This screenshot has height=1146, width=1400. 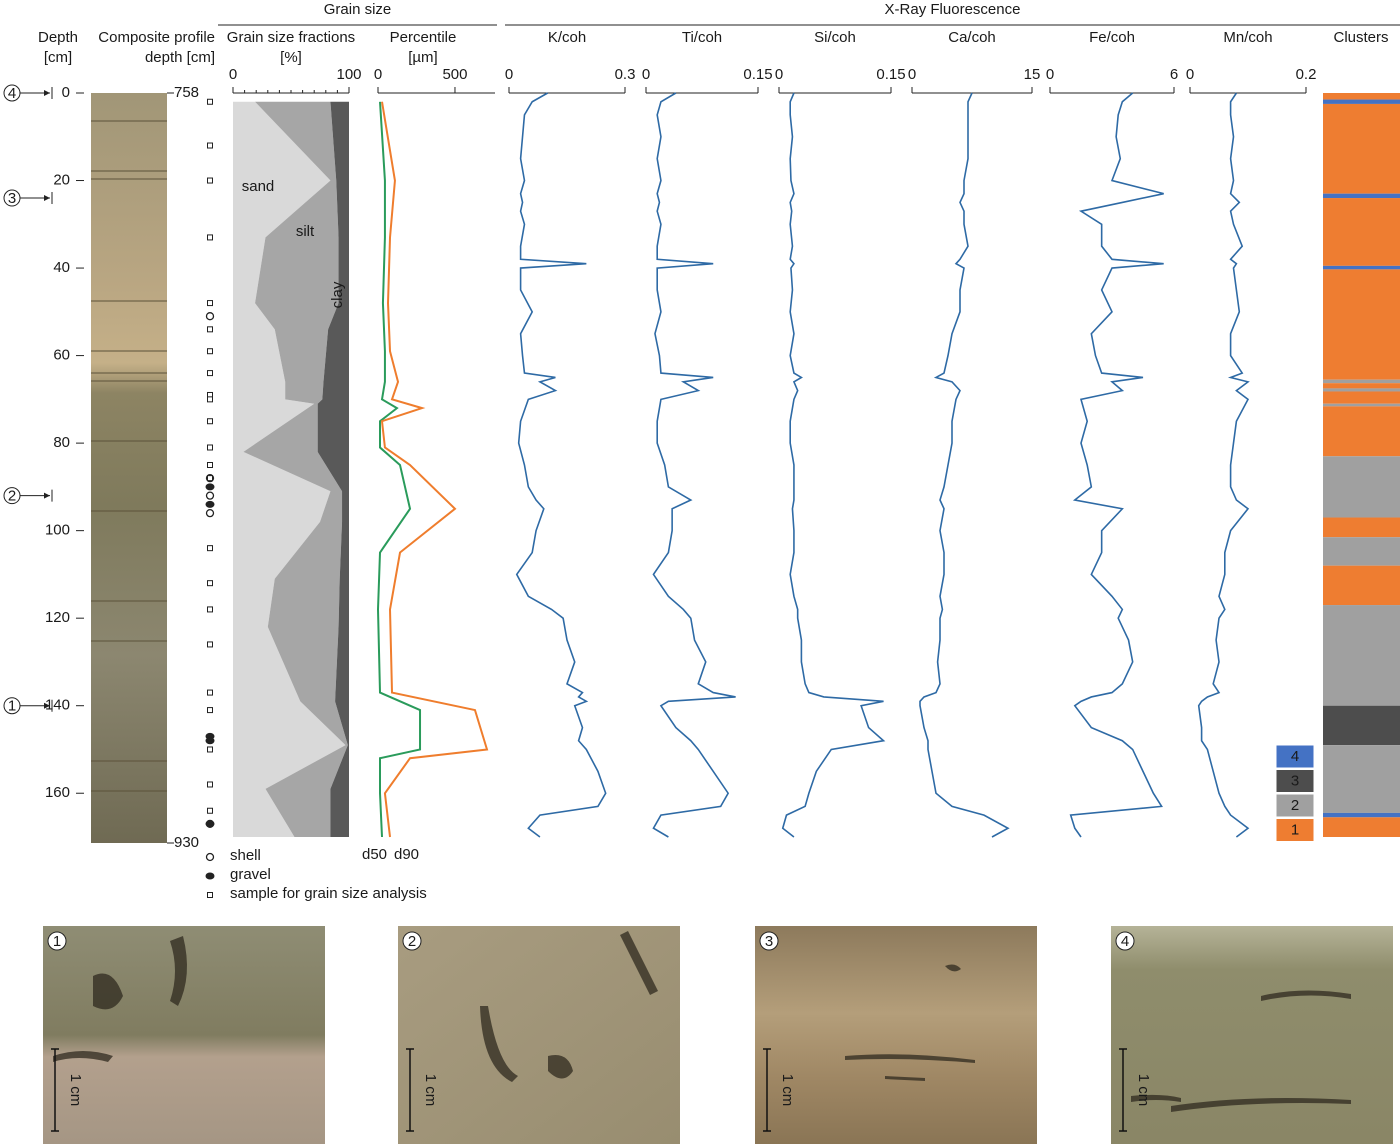 I want to click on x-tick-label: 0.2, so click(x=1306, y=74).